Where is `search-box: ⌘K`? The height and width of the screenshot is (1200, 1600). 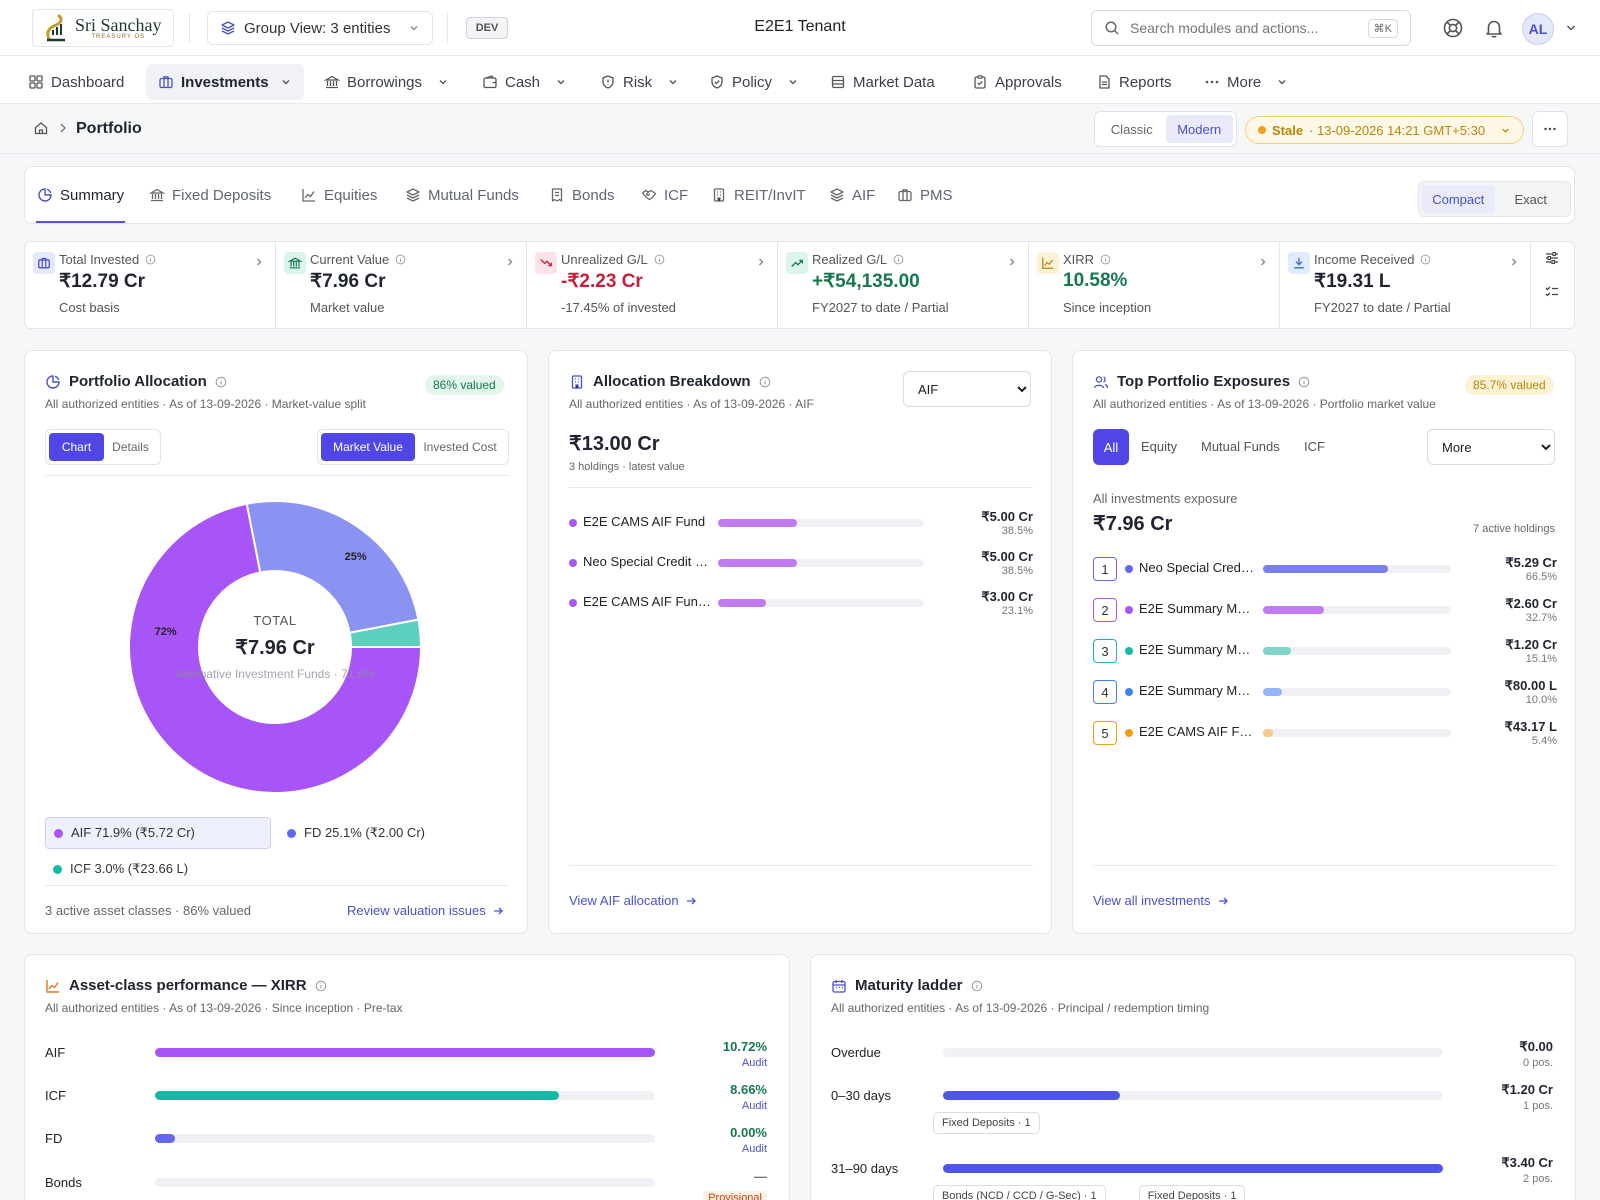
search-box: ⌘K is located at coordinates (1251, 28).